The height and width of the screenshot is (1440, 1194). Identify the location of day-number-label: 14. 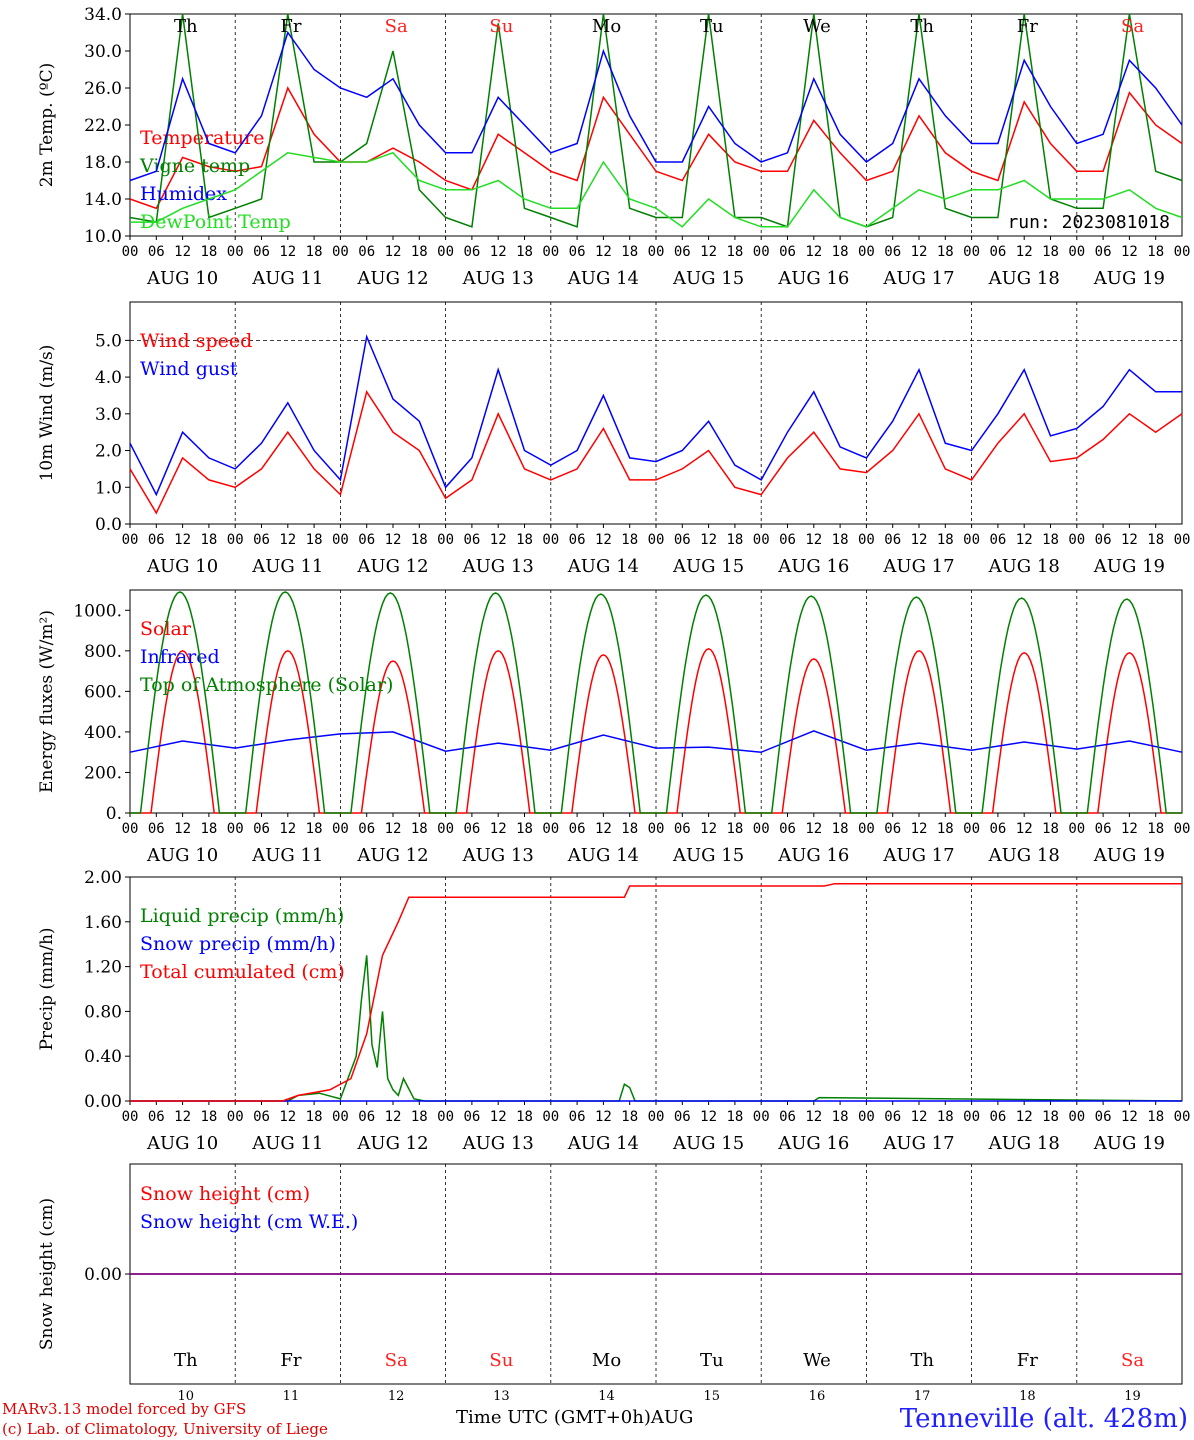
(606, 1396).